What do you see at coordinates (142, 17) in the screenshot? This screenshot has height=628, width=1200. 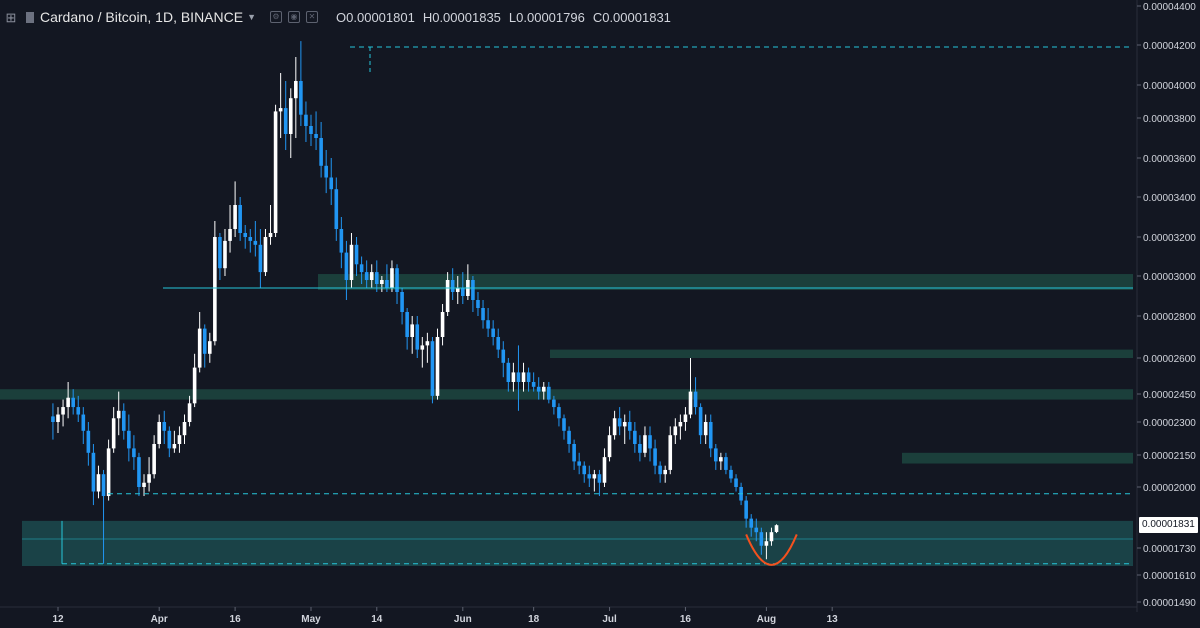 I see `symbol-title: Cardano / Bitcoin, 1D, BINANCE` at bounding box center [142, 17].